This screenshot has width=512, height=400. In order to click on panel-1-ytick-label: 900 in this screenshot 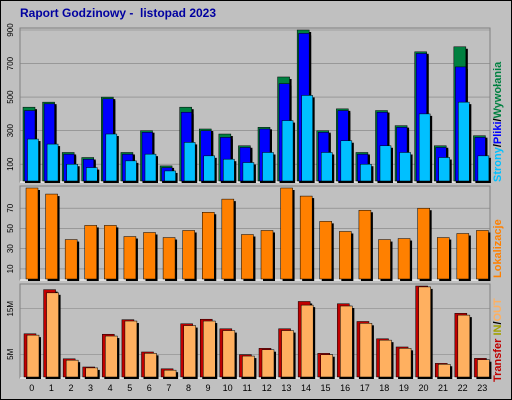, I will do `click(10, 30)`.